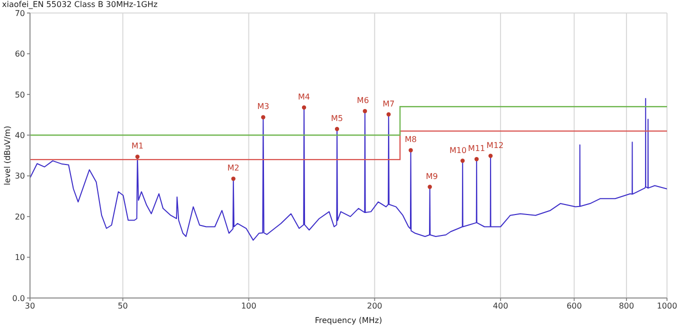 Image resolution: width=680 pixels, height=326 pixels. Describe the element at coordinates (80, 4) in the screenshot. I see `chart-title: xiaofei_EN 55032 Class B 30MHz-1GHz` at that location.